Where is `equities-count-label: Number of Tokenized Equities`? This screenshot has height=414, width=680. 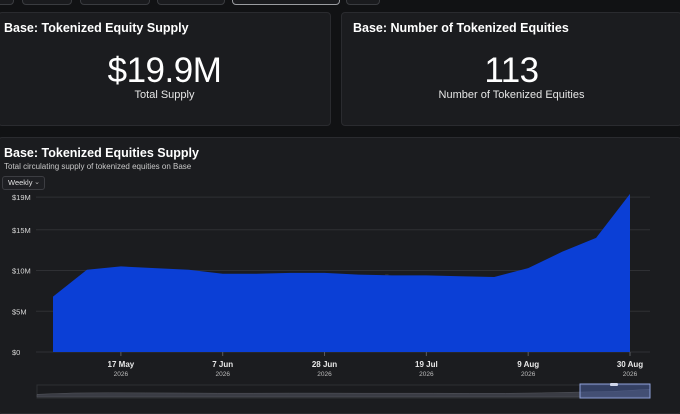
equities-count-label: Number of Tokenized Equities is located at coordinates (511, 95).